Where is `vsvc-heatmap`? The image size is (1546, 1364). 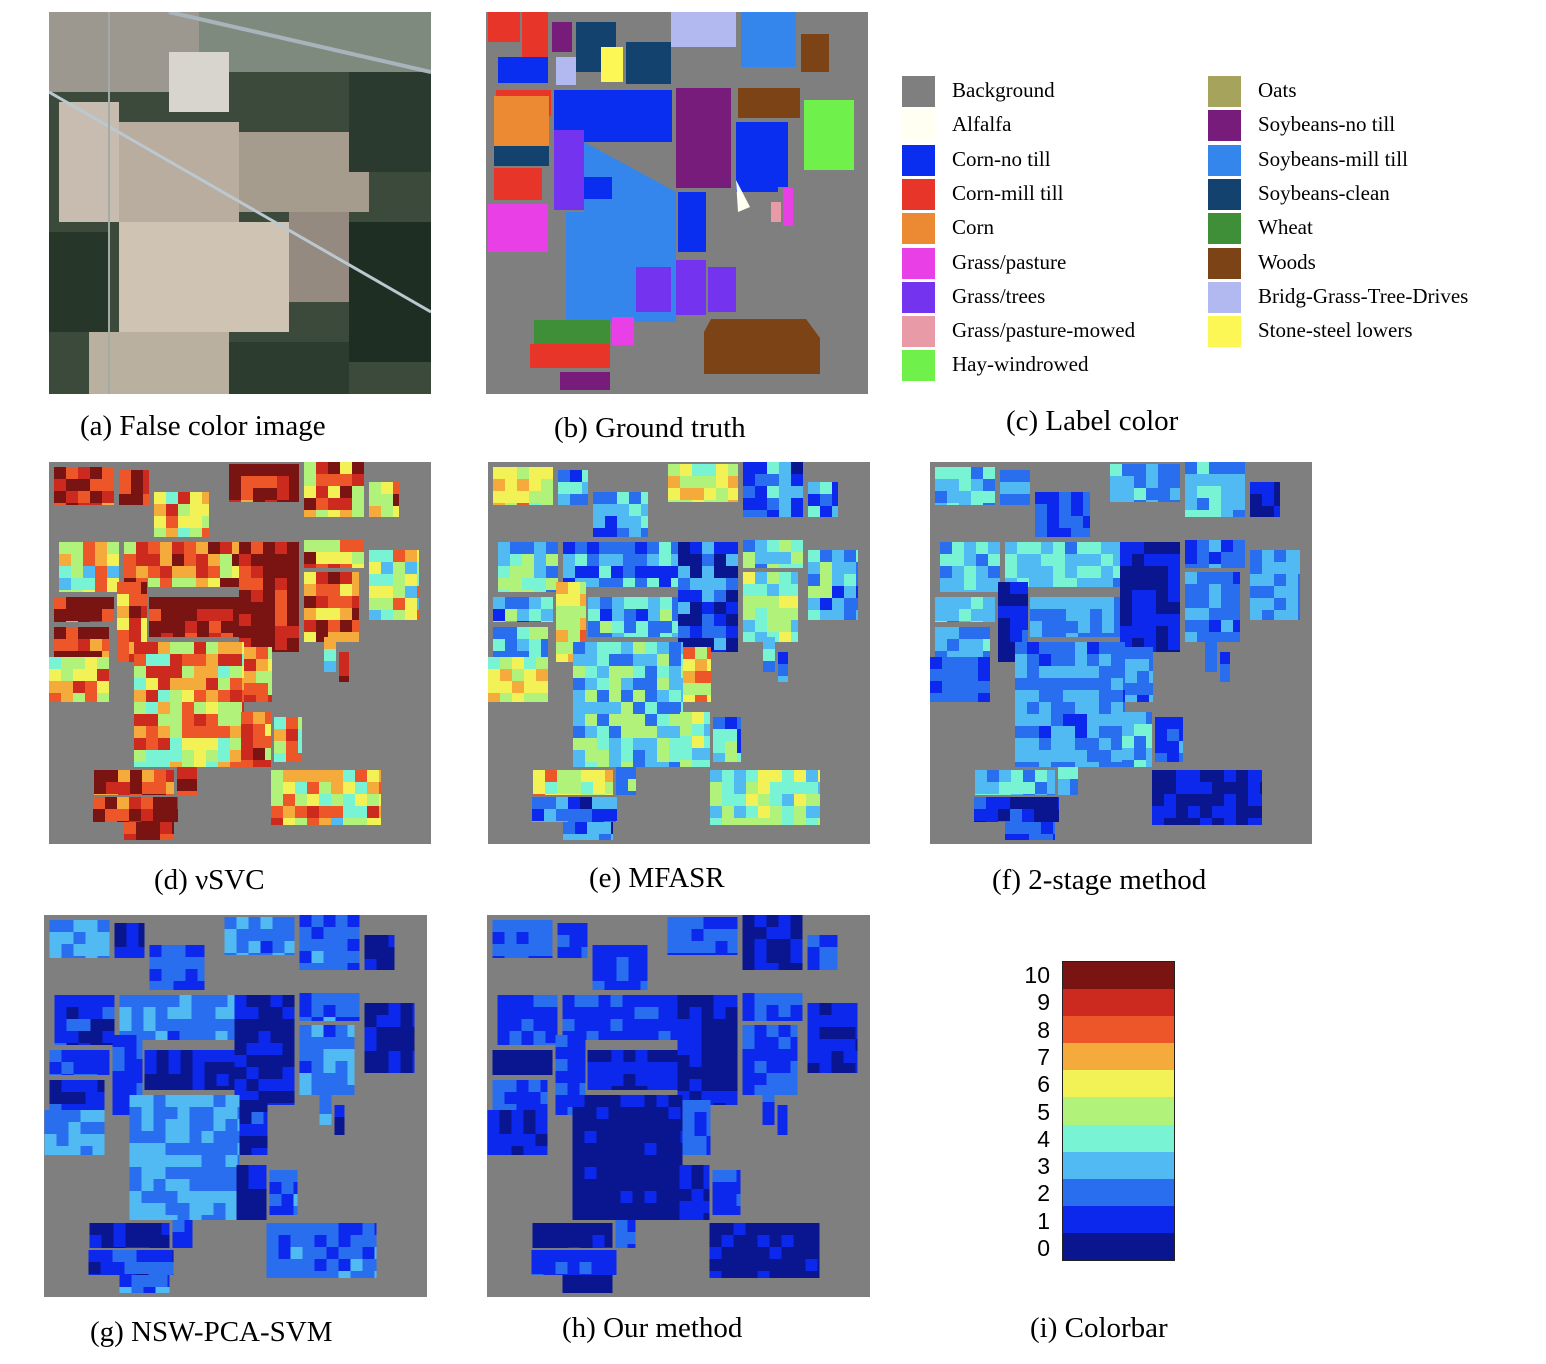 vsvc-heatmap is located at coordinates (240, 653).